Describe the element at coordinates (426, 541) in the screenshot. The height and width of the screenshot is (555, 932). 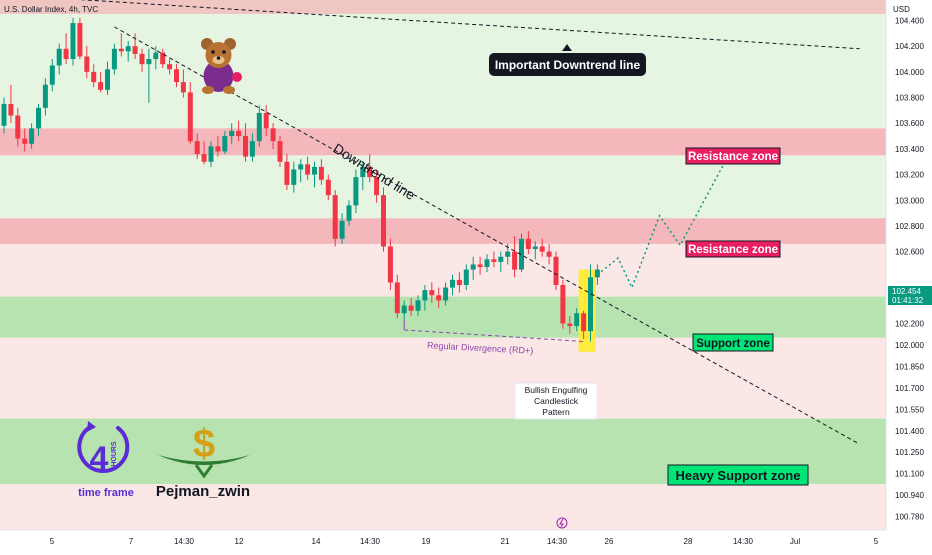
I see `time-tick-label: 19` at that location.